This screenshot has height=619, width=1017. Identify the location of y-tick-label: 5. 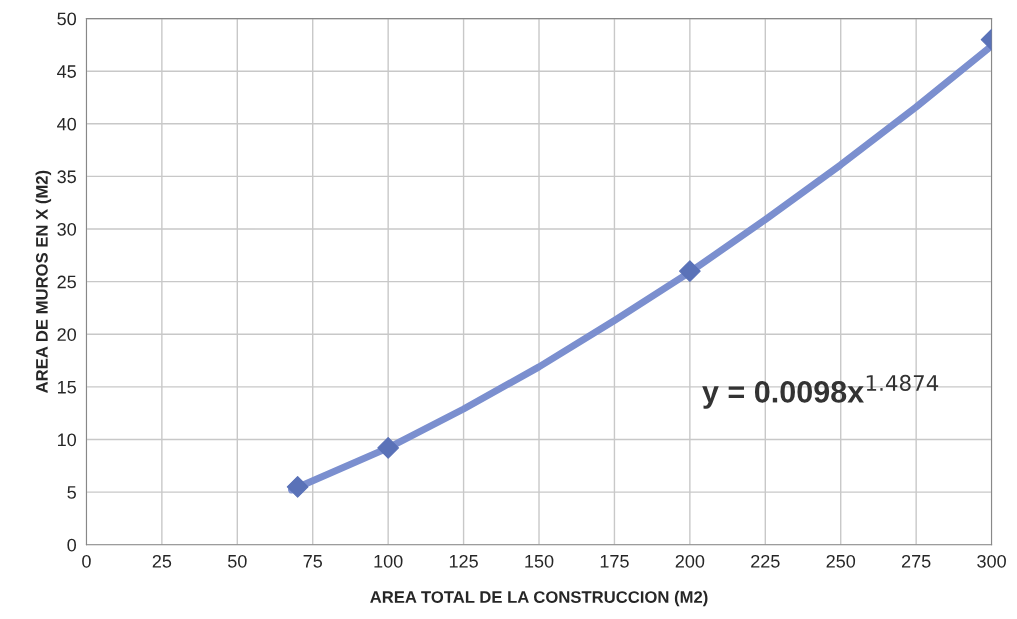
(71, 492).